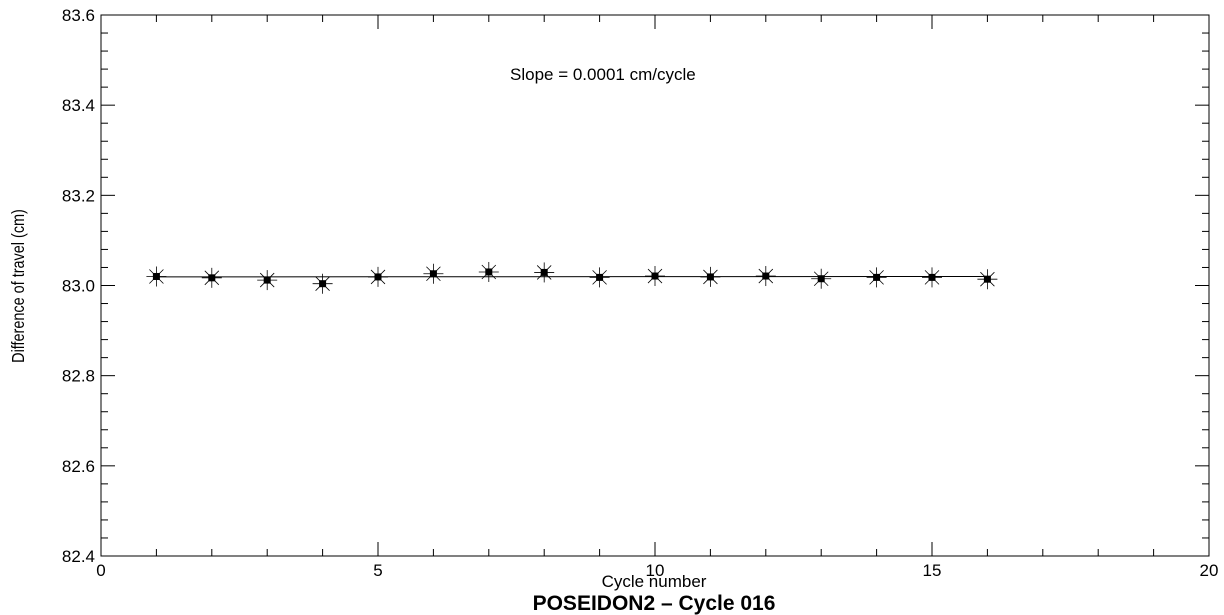  I want to click on data-points, so click(572, 277).